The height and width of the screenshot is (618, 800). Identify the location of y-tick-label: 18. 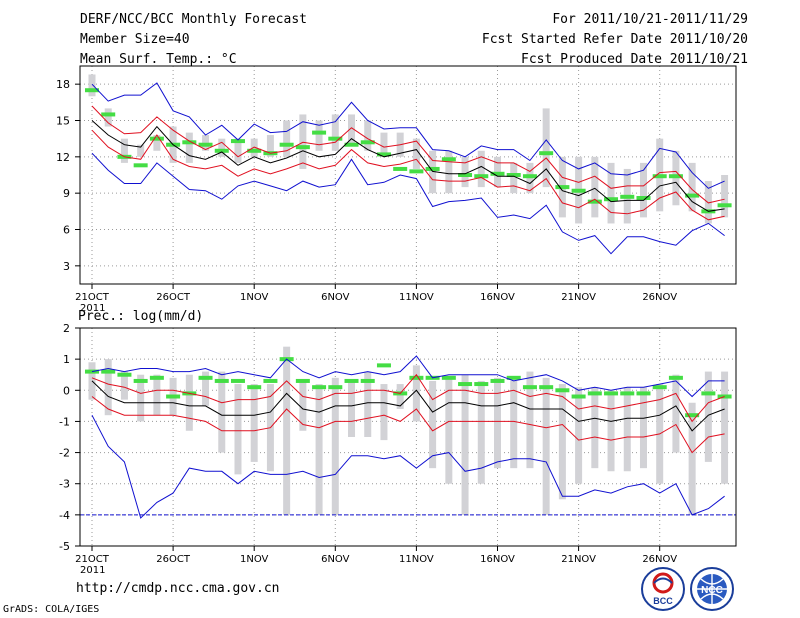
(63, 84).